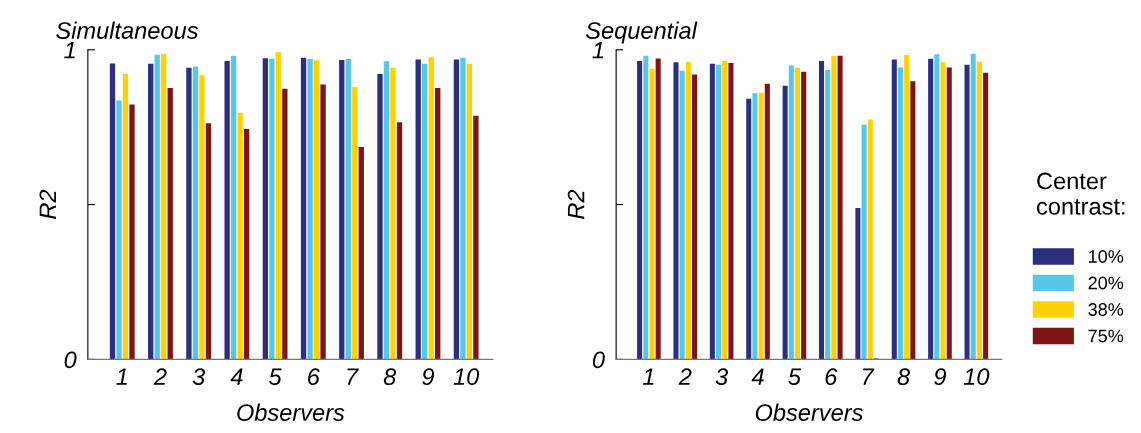 This screenshot has width=1141, height=433. I want to click on y-axis-title: R2, so click(576, 204).